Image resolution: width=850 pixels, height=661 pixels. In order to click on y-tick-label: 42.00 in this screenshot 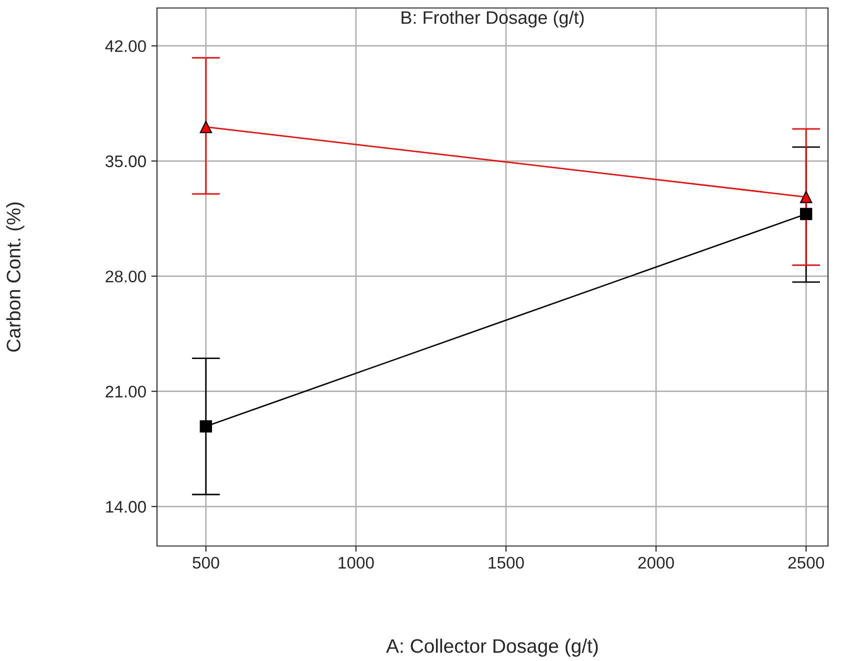, I will do `click(125, 46)`.